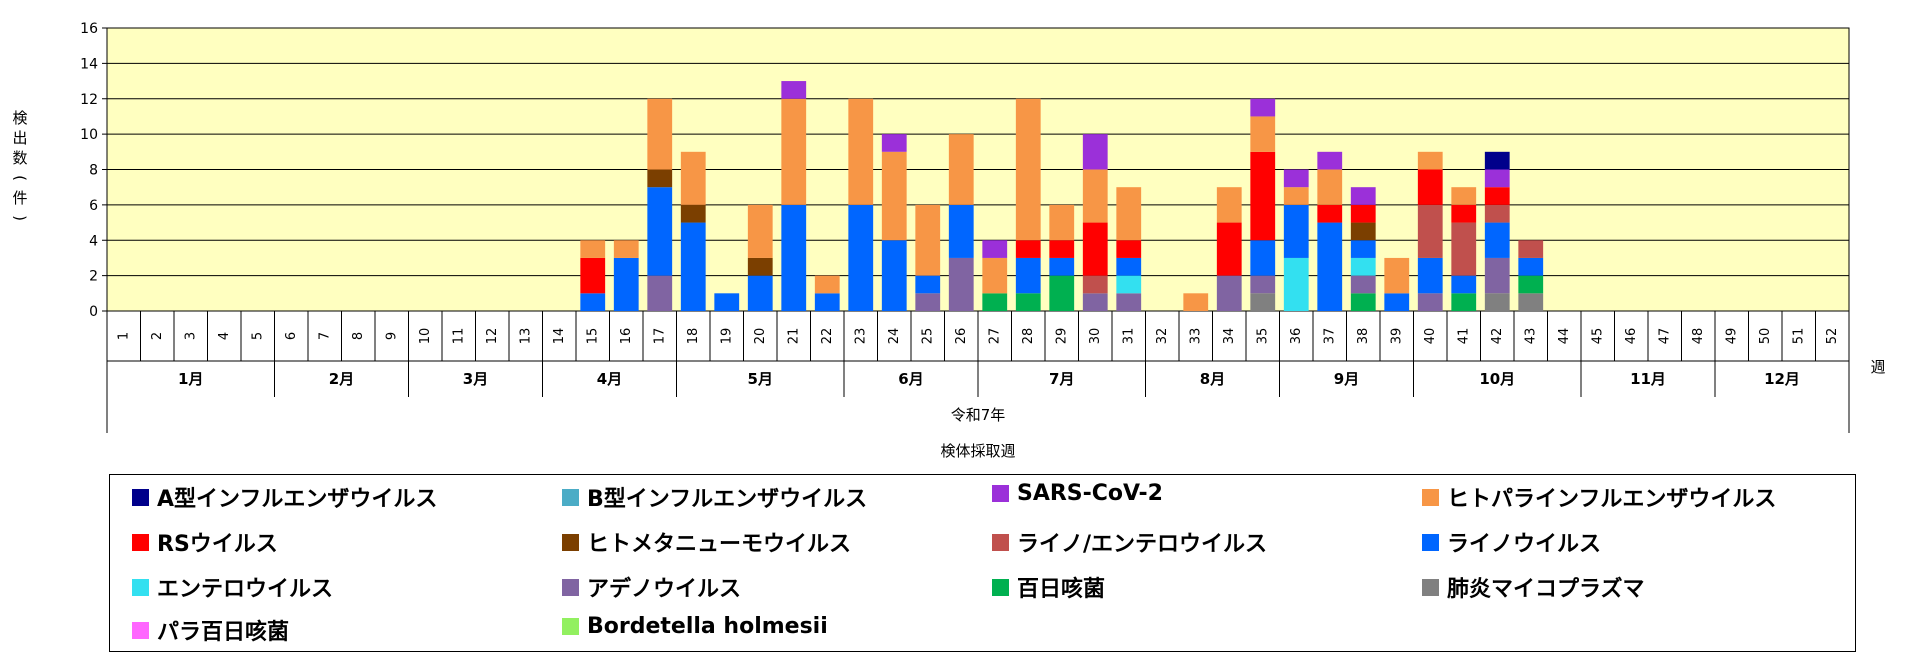 This screenshot has width=1909, height=653. I want to click on week-label: 28, so click(1028, 336).